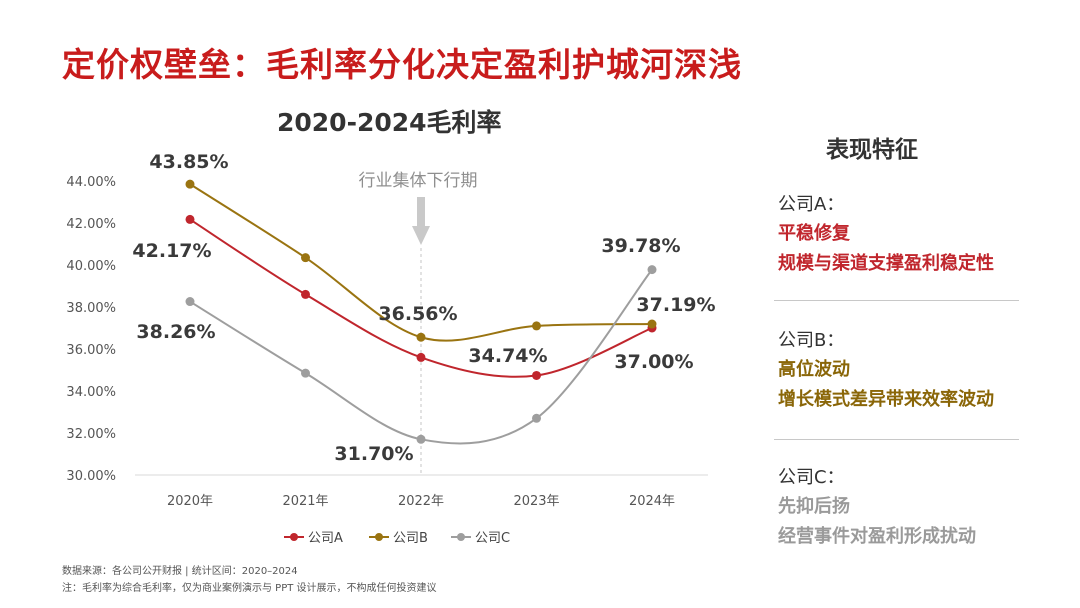  What do you see at coordinates (249, 588) in the screenshot?
I see `footnote-note: 注：毛利率为综合毛利率，仅为商业案例演示与 PPT 设计展示，不构成任何投资建议` at bounding box center [249, 588].